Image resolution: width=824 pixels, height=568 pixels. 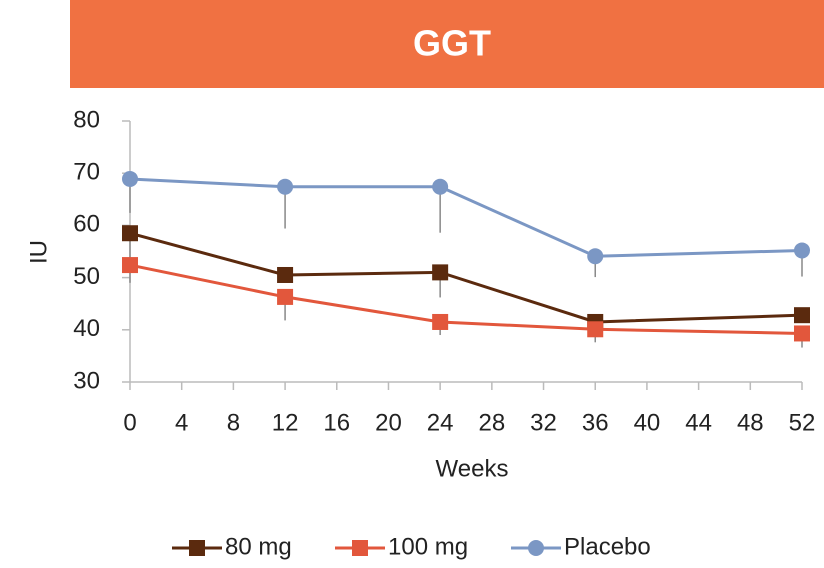 What do you see at coordinates (440, 422) in the screenshot?
I see `x-tick-label: 24` at bounding box center [440, 422].